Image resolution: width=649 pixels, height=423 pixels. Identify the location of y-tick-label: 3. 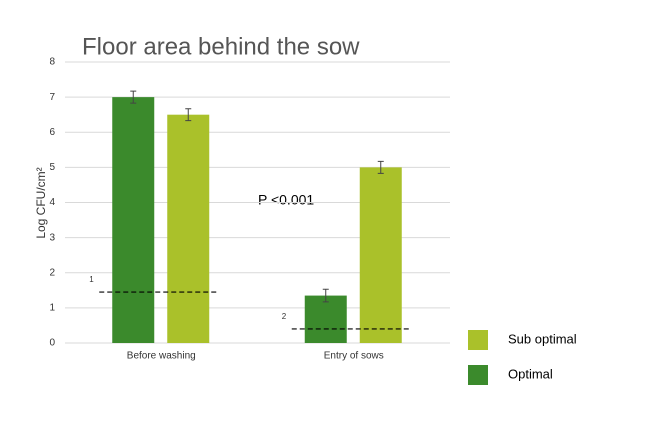
(52, 237).